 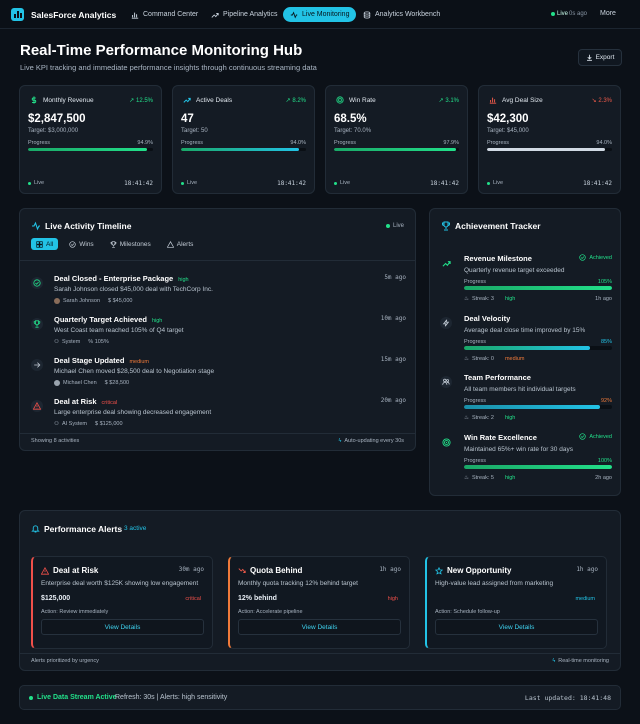 I want to click on page-title: Real-Time Performance Monitoring Hub, so click(x=161, y=50).